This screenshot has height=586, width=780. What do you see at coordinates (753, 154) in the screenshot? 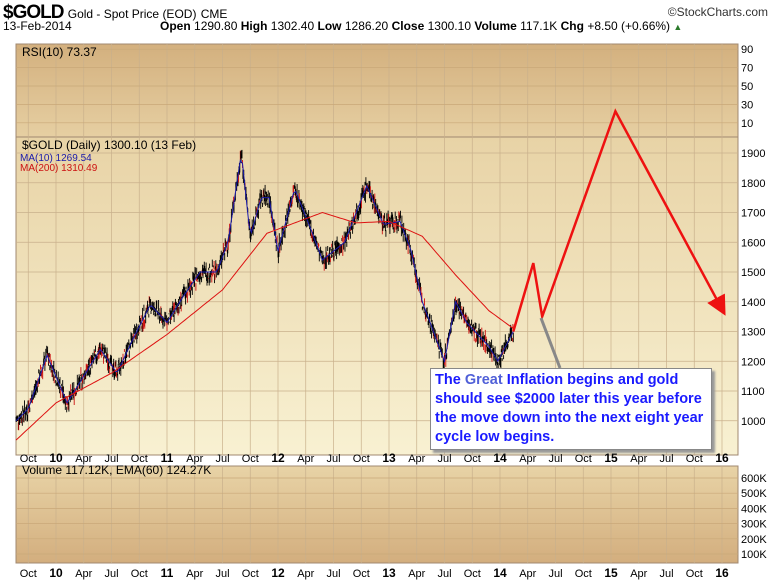
I see `price-tick-label: 1900` at bounding box center [753, 154].